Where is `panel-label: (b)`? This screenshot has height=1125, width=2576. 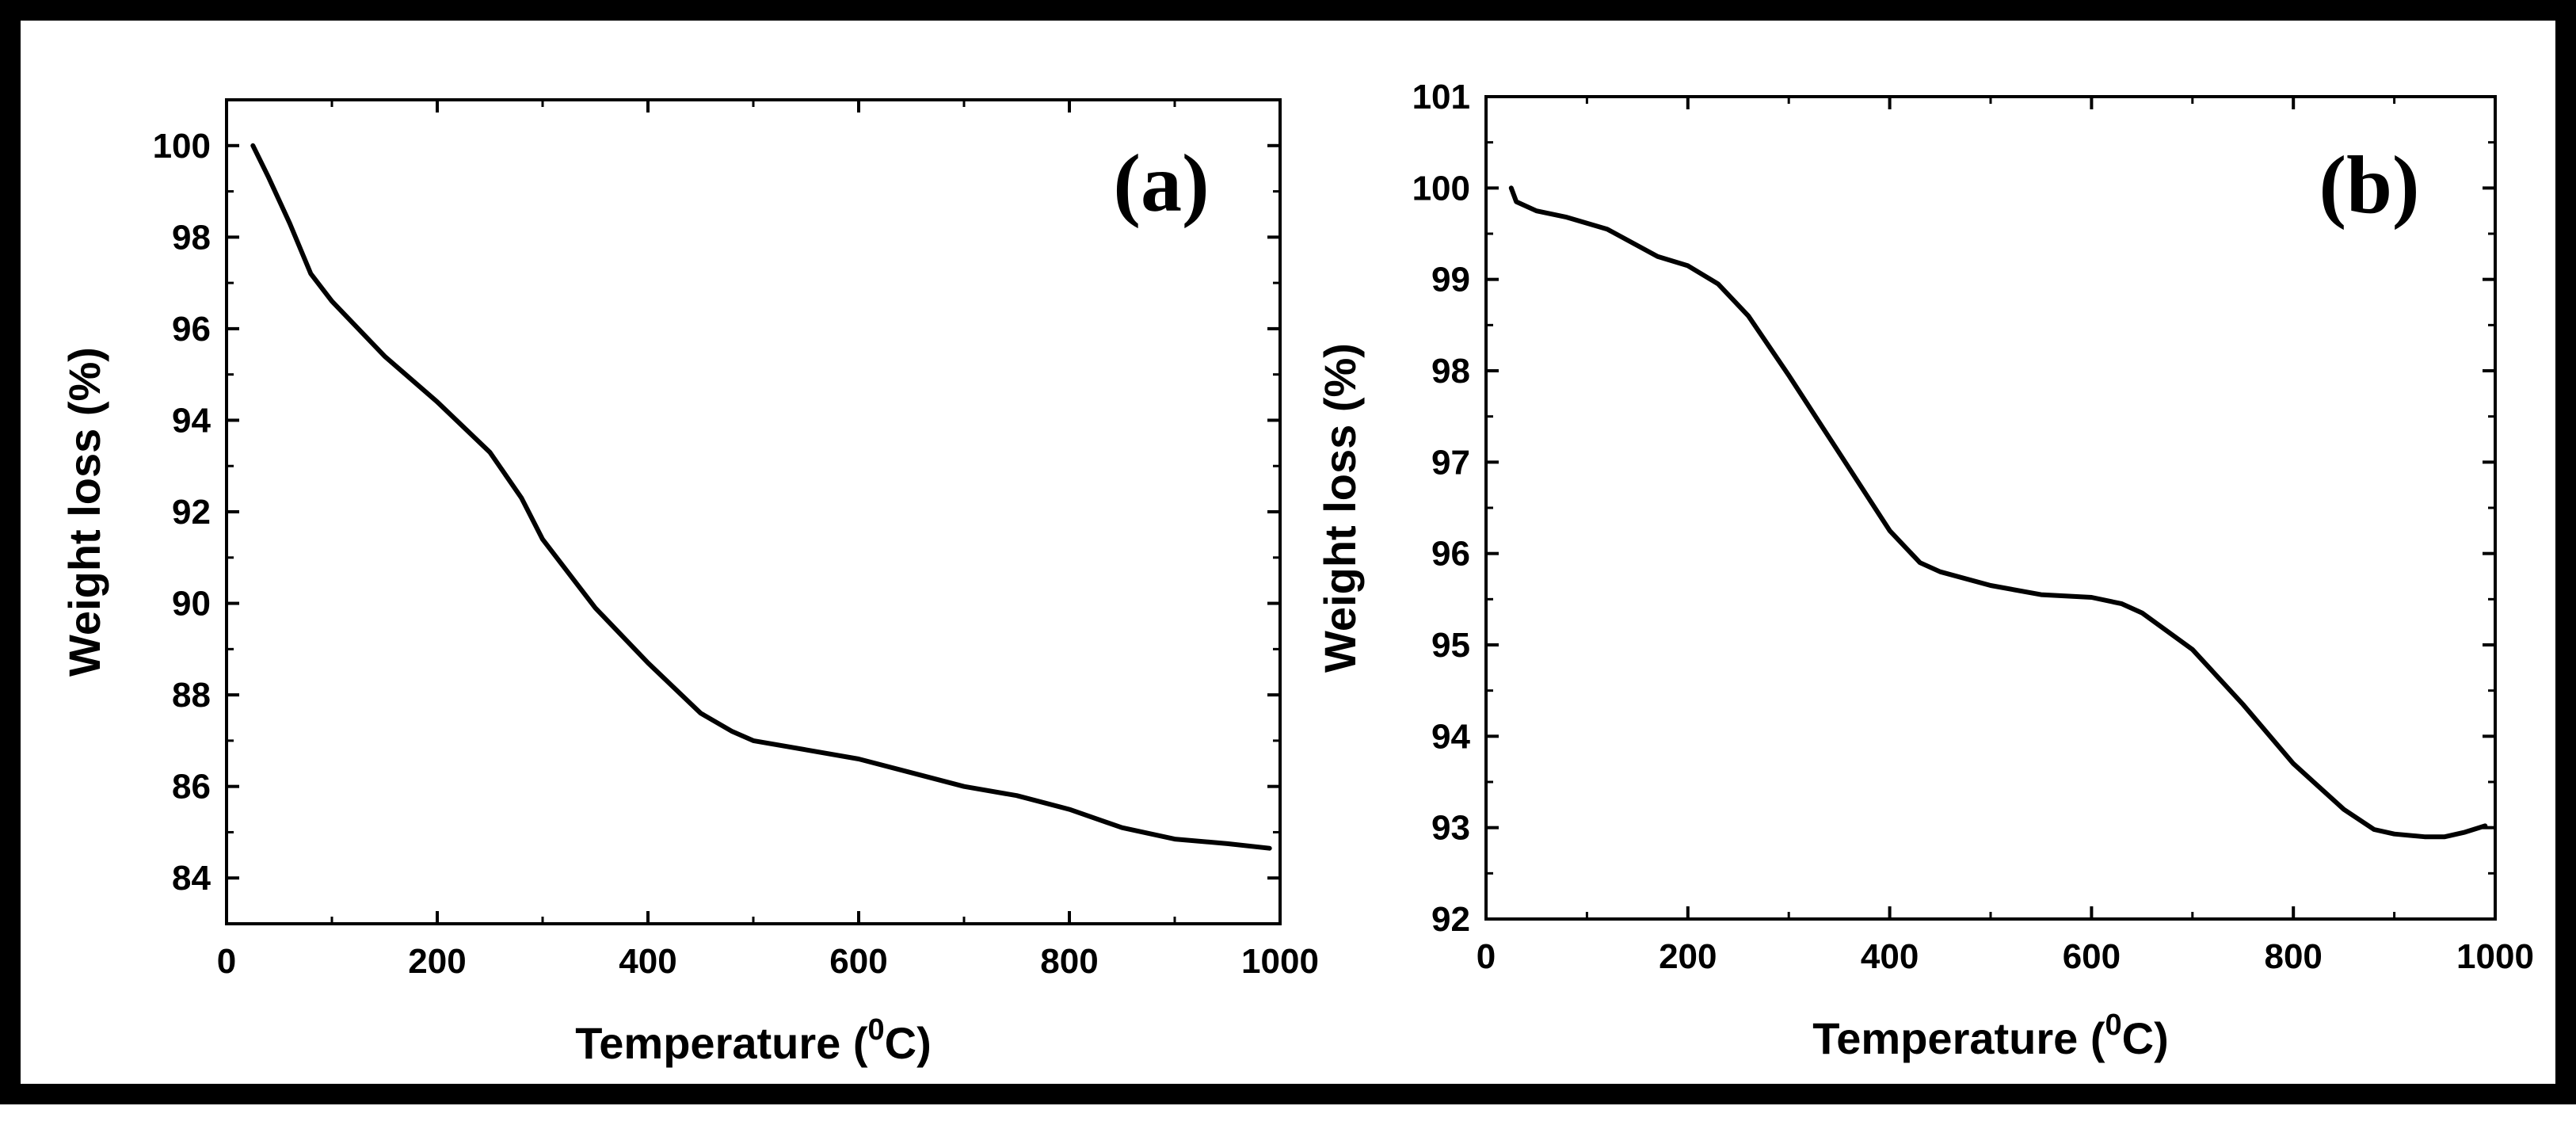 panel-label: (b) is located at coordinates (2369, 185).